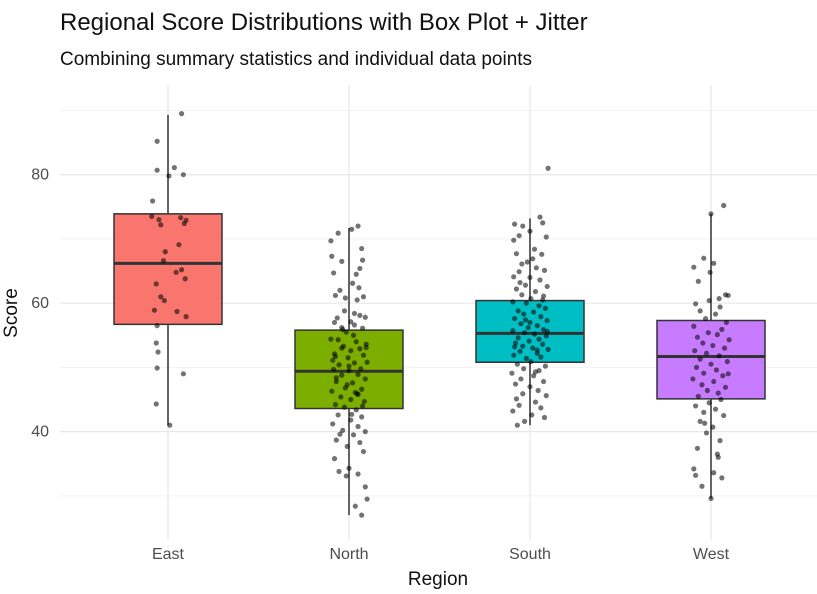  What do you see at coordinates (530, 554) in the screenshot?
I see `x-tick-label: South` at bounding box center [530, 554].